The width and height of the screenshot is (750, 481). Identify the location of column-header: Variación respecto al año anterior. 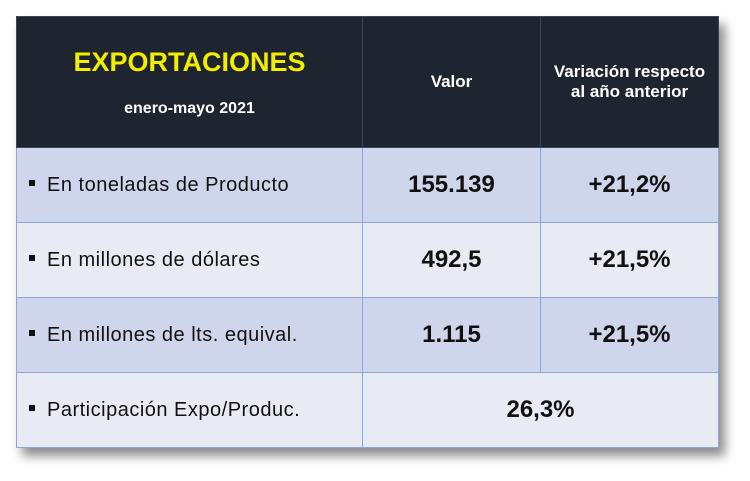
(629, 82).